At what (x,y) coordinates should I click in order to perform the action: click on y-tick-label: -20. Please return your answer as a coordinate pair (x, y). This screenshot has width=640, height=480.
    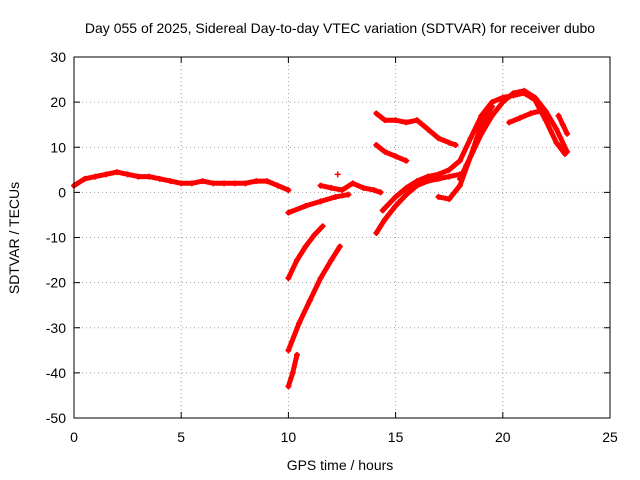
    Looking at the image, I should click on (56, 283).